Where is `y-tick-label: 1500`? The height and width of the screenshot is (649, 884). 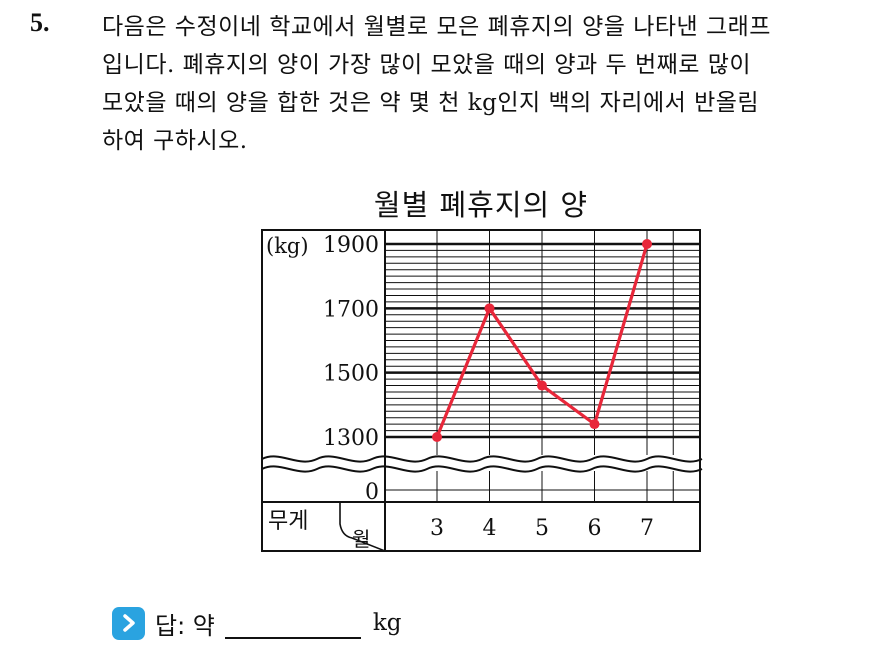
y-tick-label: 1500 is located at coordinates (351, 374).